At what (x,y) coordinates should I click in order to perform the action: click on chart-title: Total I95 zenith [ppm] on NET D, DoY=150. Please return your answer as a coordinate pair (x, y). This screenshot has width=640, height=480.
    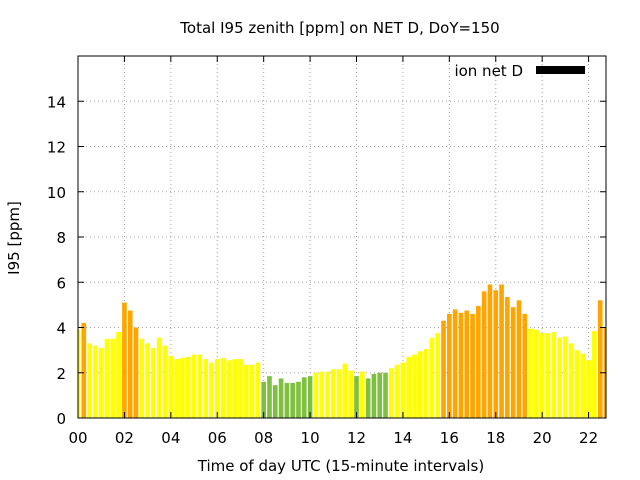
    Looking at the image, I should click on (339, 28).